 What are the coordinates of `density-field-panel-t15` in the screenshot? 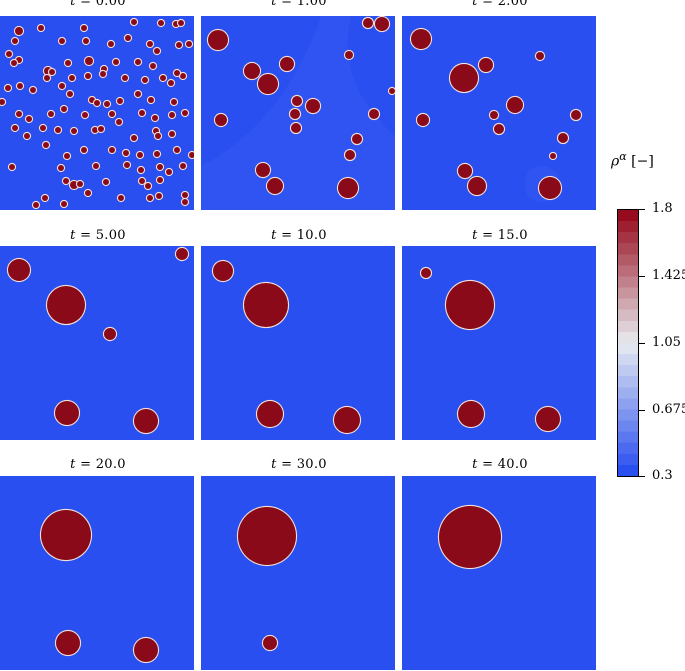 It's located at (499, 343).